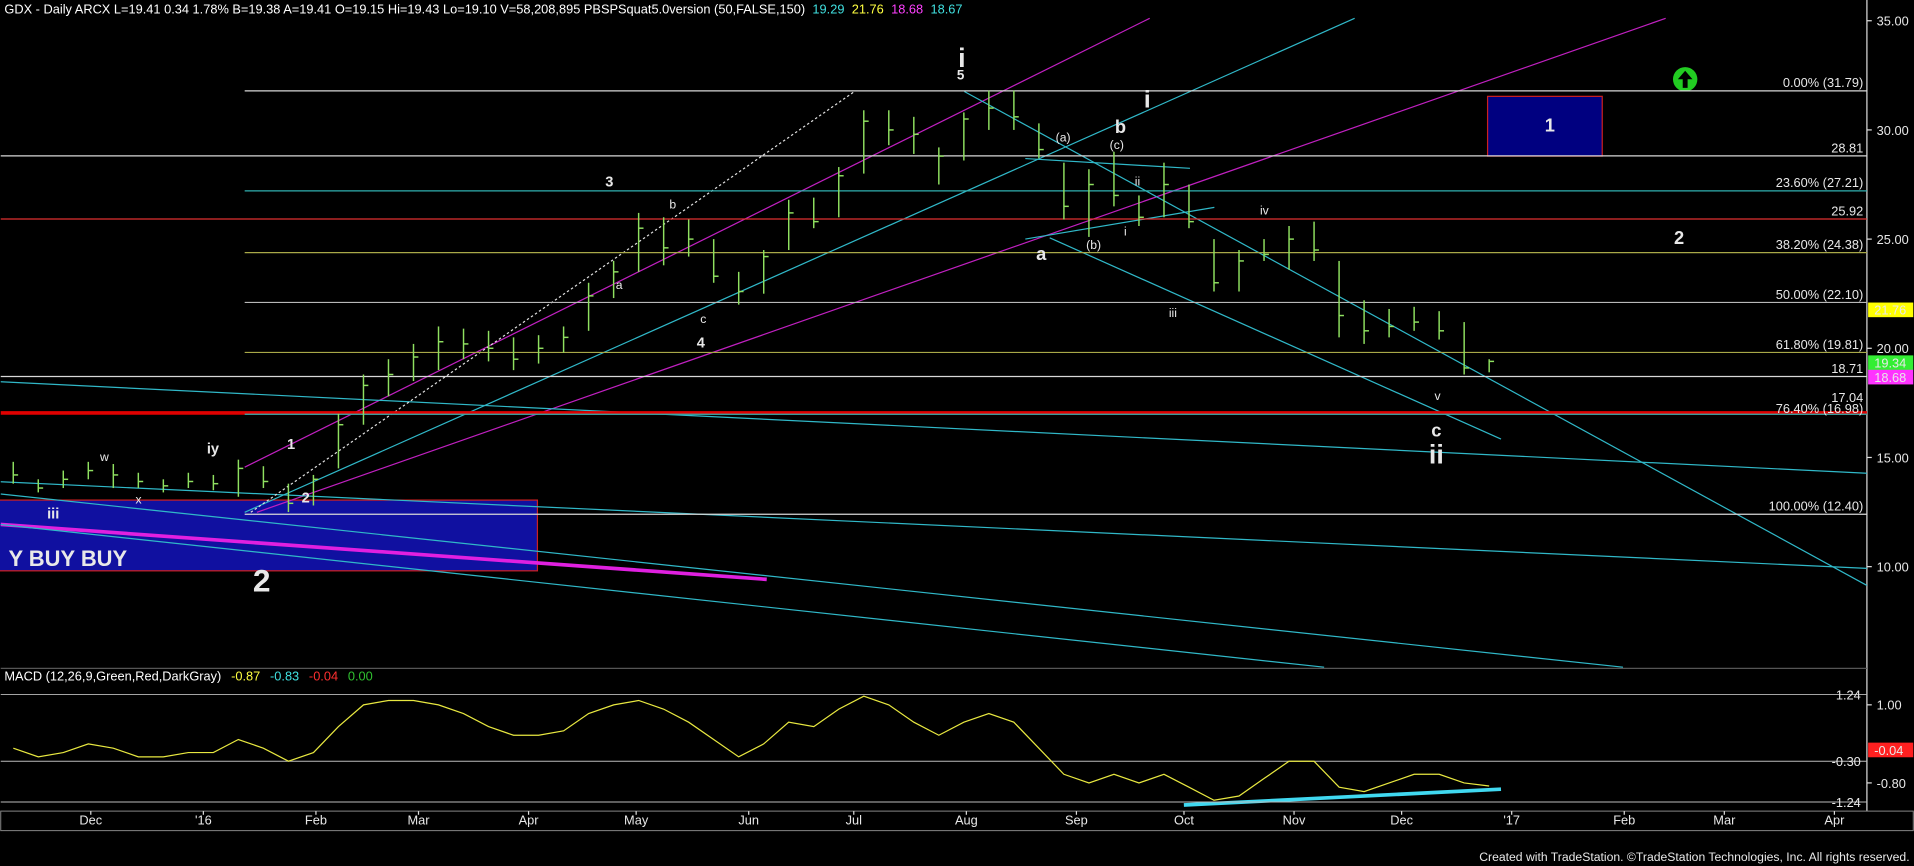  Describe the element at coordinates (1846, 802) in the screenshot. I see `macd-level-label: -1.24` at that location.